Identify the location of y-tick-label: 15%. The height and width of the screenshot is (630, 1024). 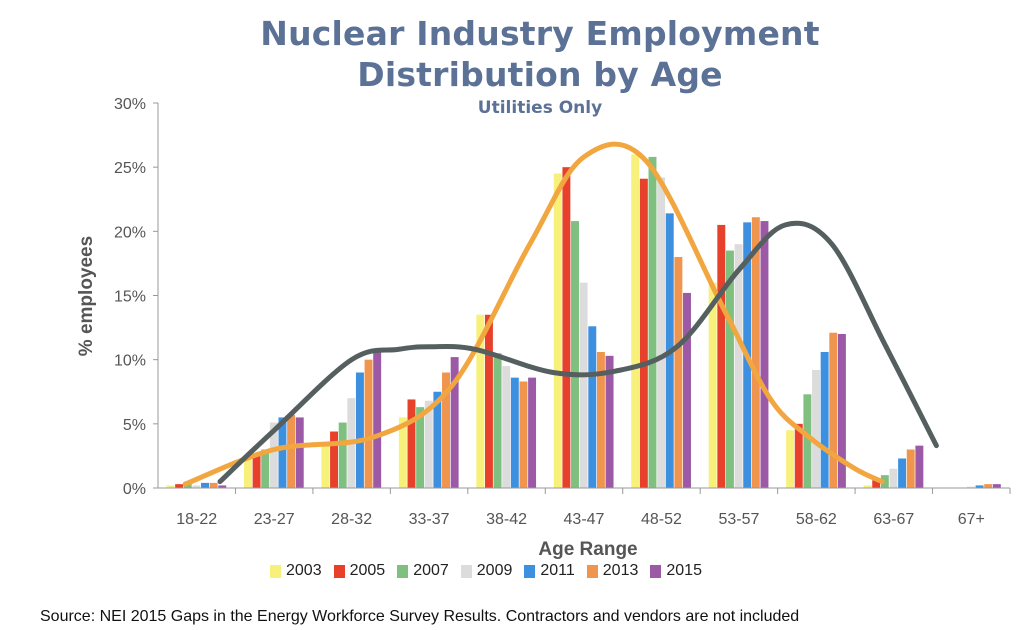
(130, 297).